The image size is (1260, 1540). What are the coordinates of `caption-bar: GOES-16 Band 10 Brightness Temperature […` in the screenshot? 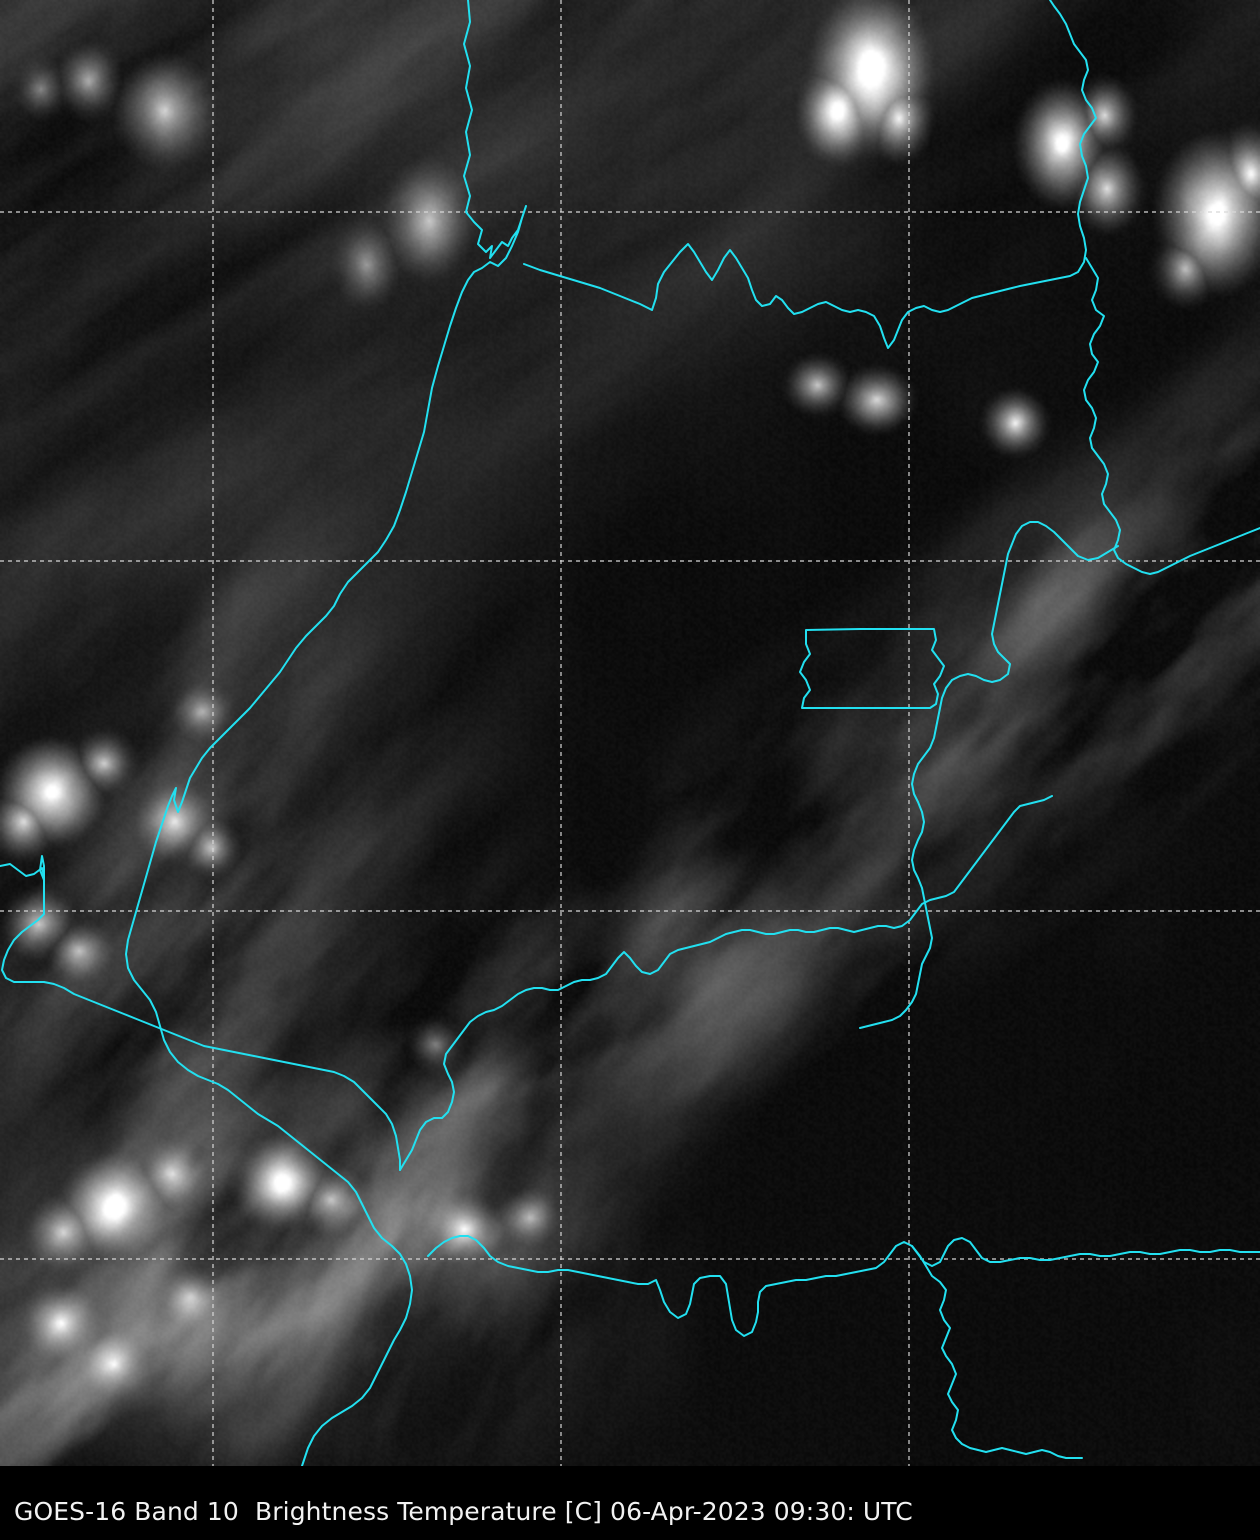 It's located at (630, 1503).